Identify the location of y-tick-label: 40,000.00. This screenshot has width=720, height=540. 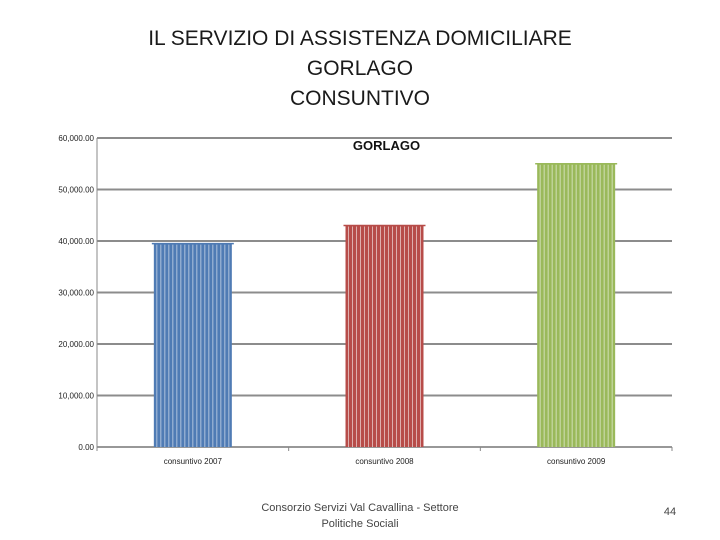
(76, 241).